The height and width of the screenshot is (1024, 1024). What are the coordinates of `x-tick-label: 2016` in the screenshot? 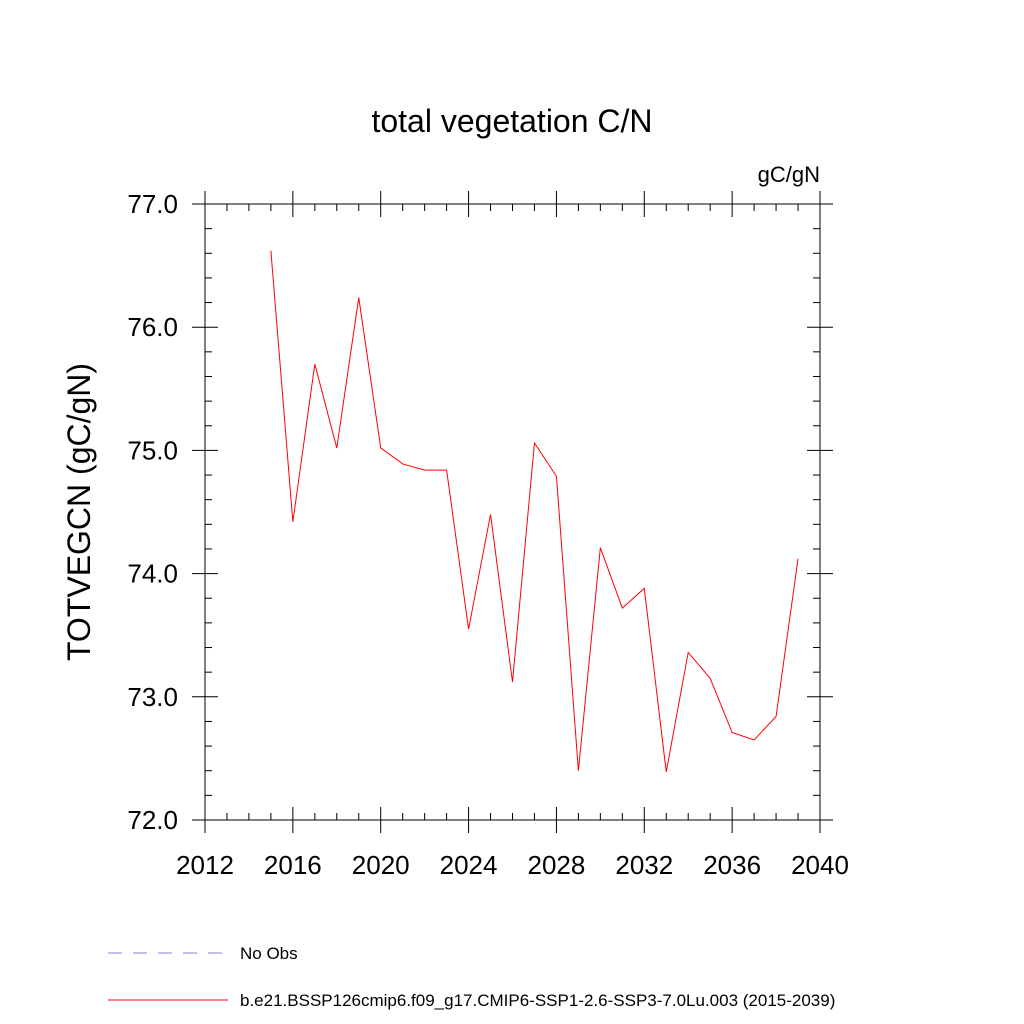 It's located at (293, 865).